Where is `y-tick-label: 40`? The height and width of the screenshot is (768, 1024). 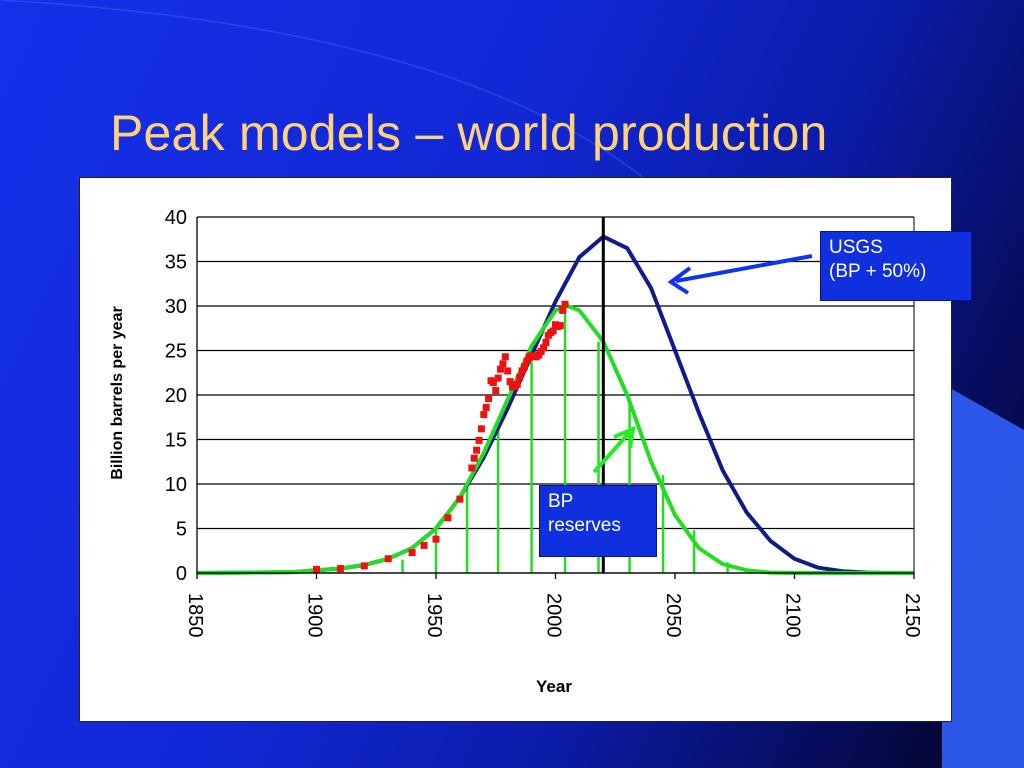 y-tick-label: 40 is located at coordinates (176, 218).